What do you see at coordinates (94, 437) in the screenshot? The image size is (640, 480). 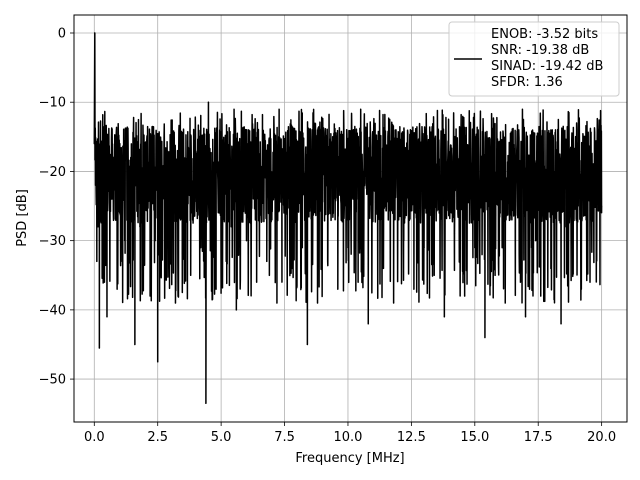 I see `x-tick-label: 0.0` at bounding box center [94, 437].